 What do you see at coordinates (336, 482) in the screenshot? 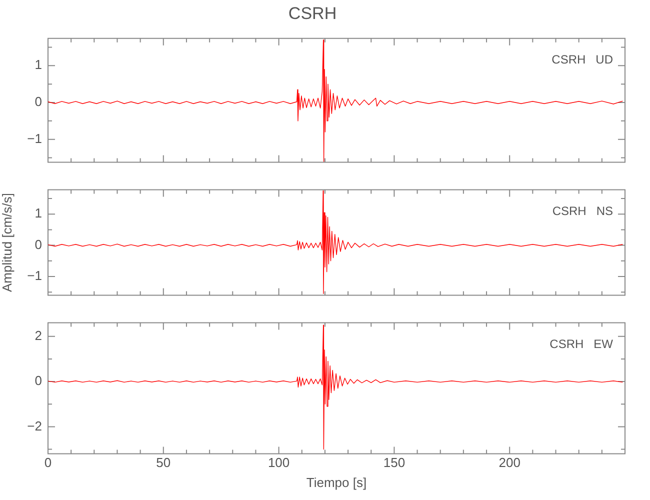
I see `x-axis-title: Tiempo [s]` at bounding box center [336, 482].